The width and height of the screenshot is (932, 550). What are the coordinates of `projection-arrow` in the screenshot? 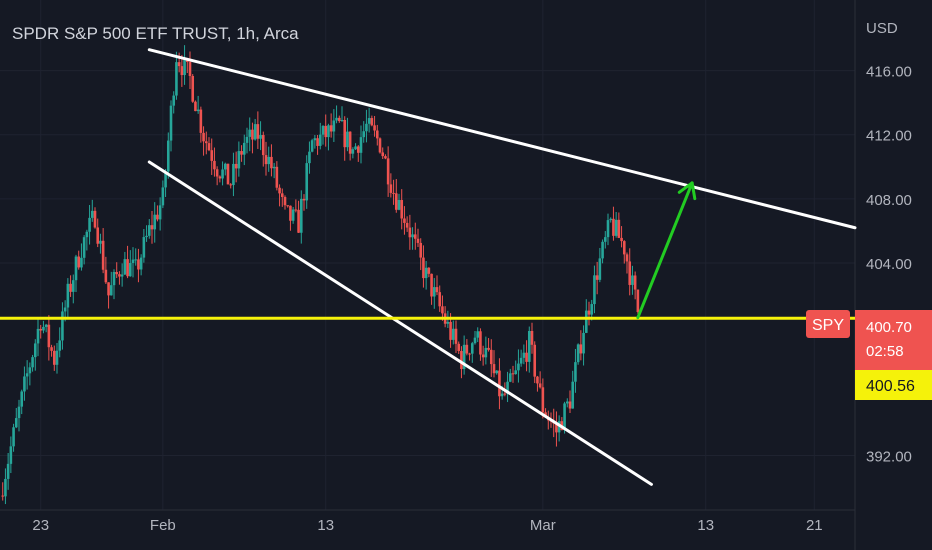 It's located at (666, 250).